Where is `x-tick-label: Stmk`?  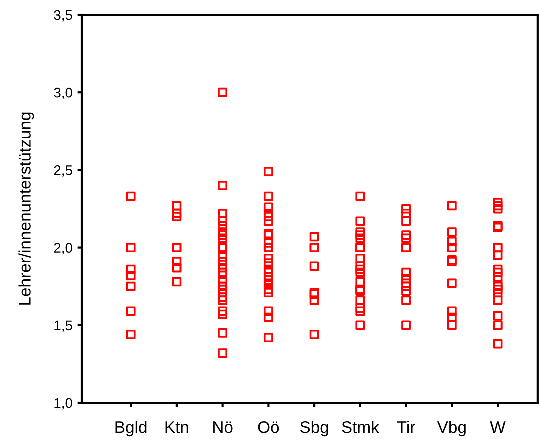 x-tick-label: Stmk is located at coordinates (361, 427).